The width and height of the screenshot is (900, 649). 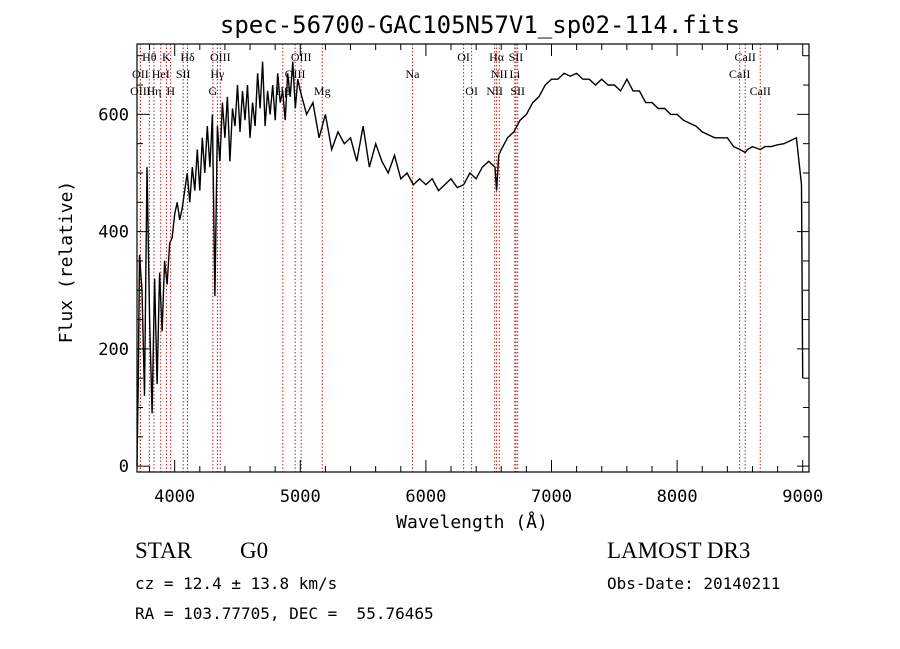 I want to click on observation-date: Obs-Date: 20140211, so click(x=694, y=583).